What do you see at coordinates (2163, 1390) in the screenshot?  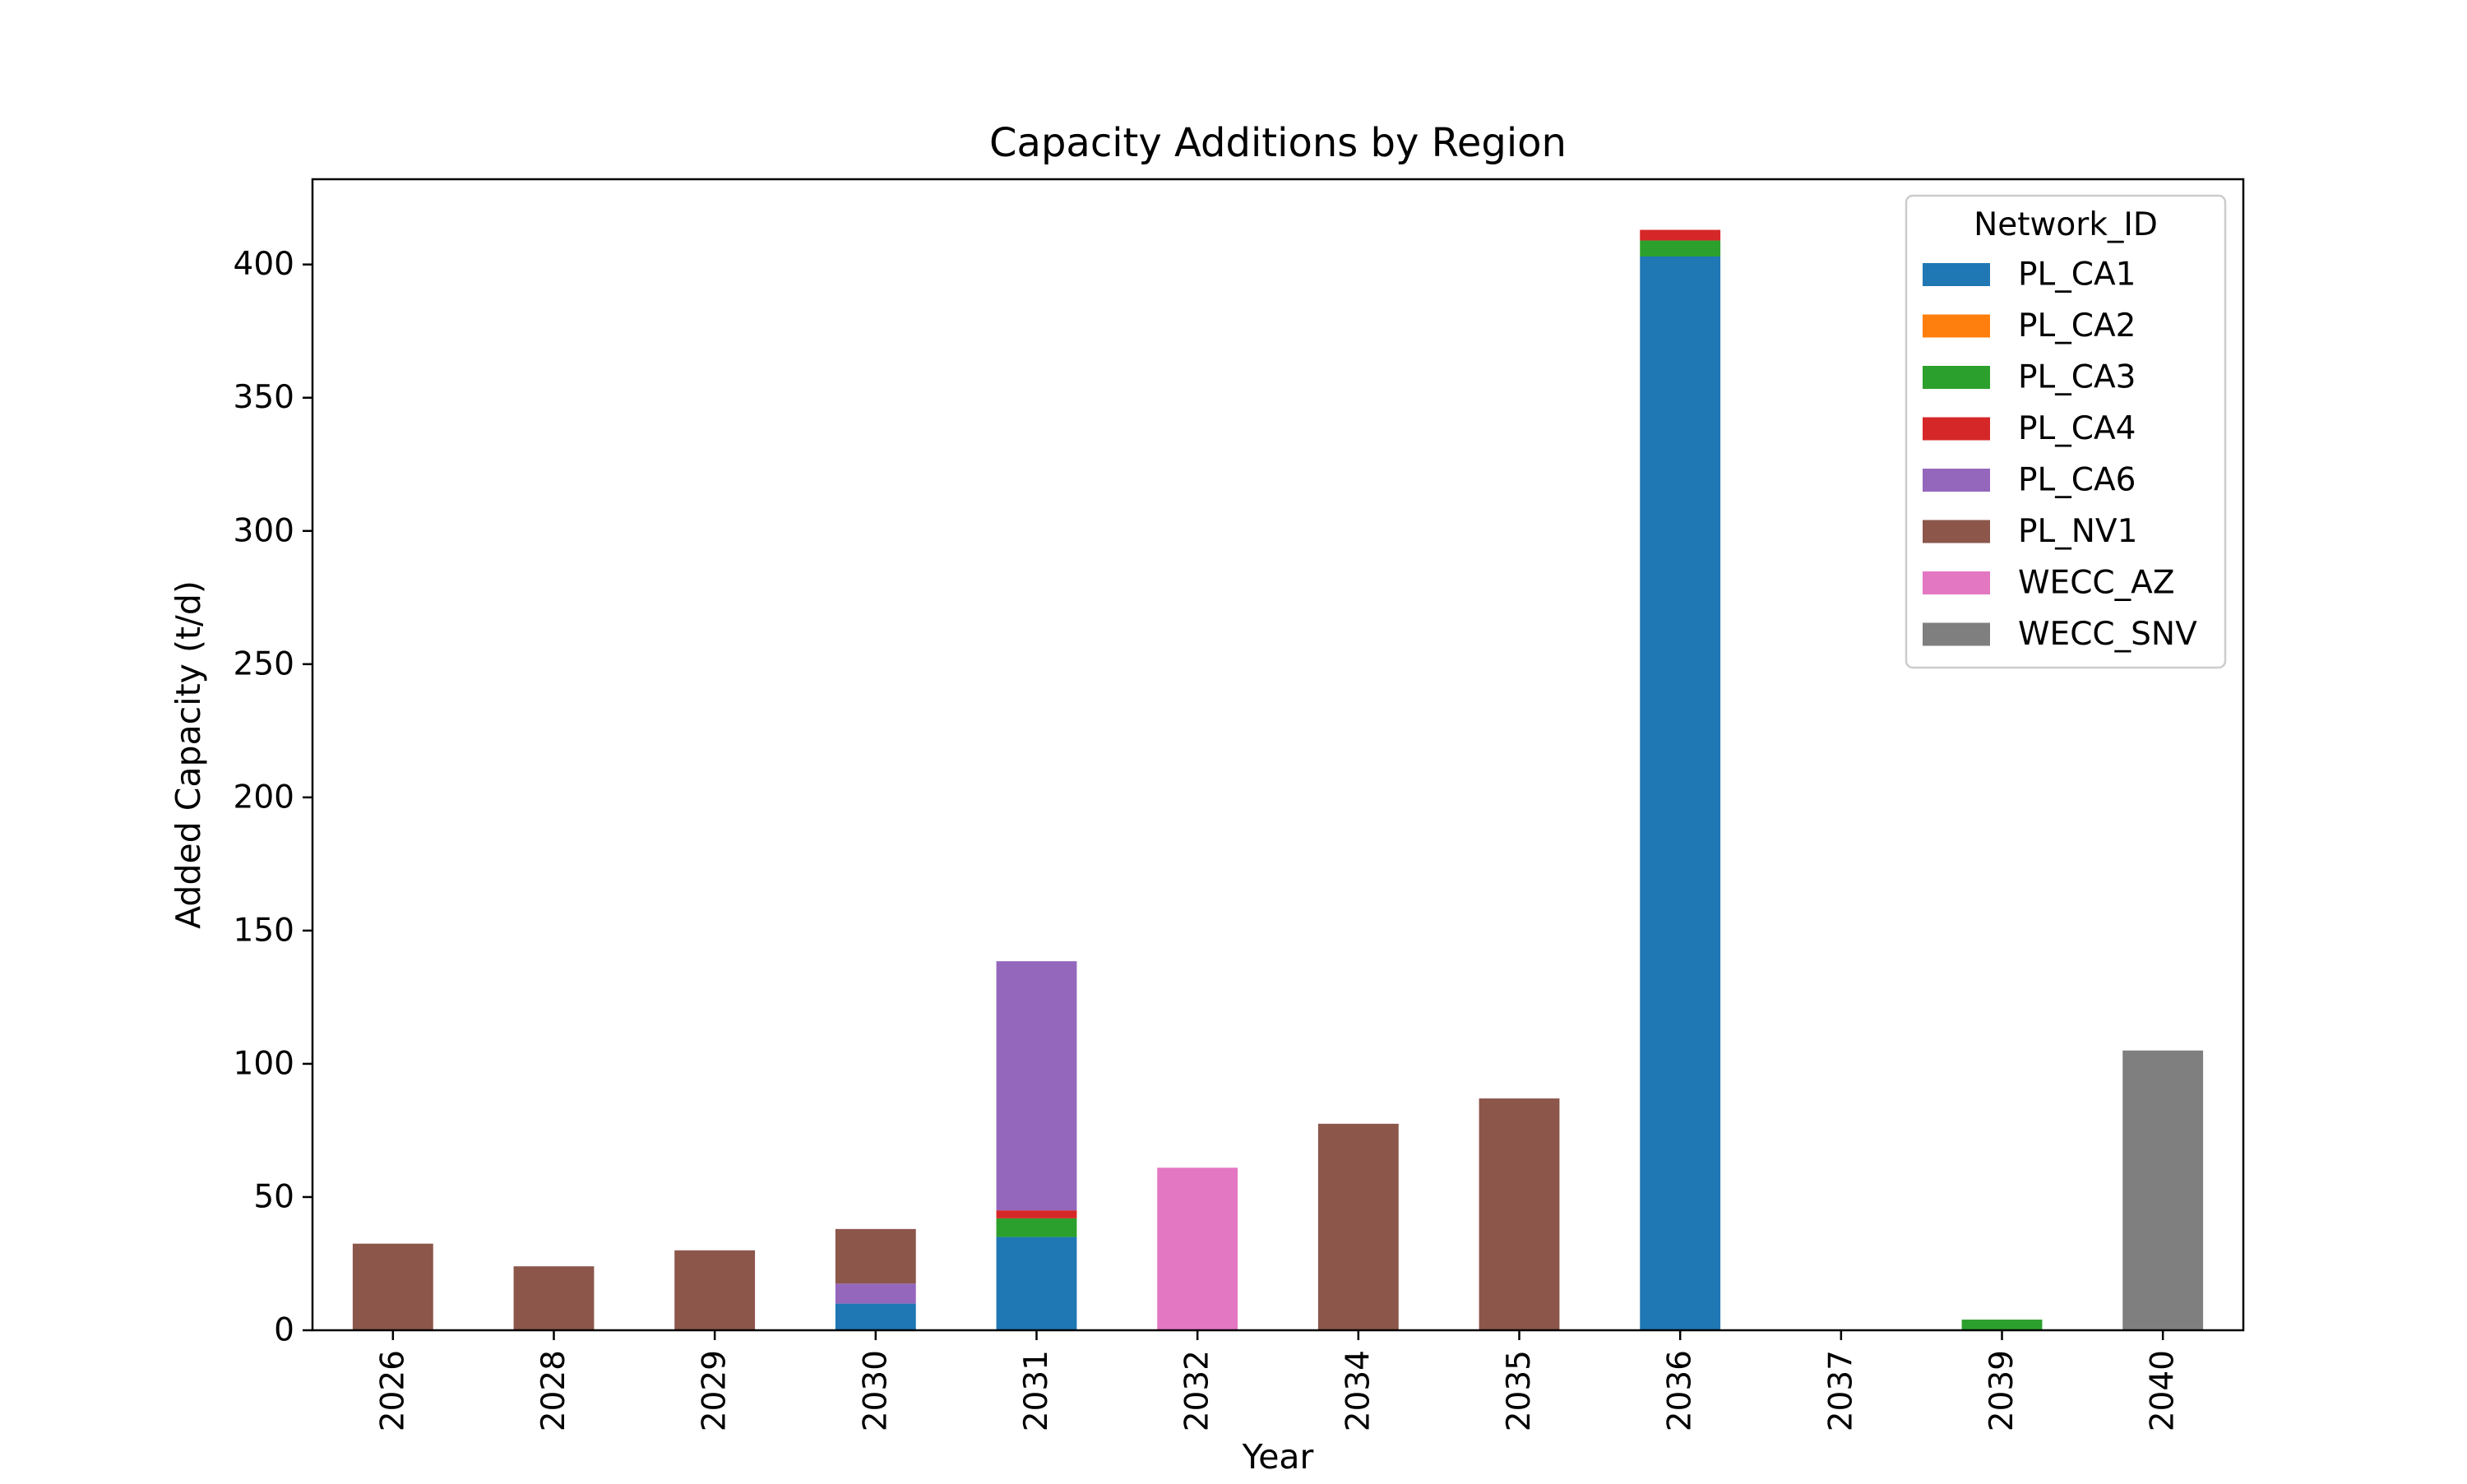 I see `x-tick-label: 2040` at bounding box center [2163, 1390].